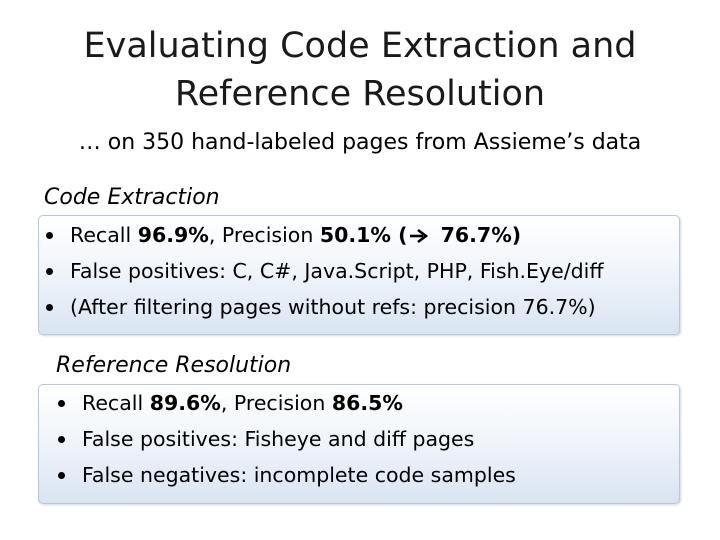 The height and width of the screenshot is (540, 720). What do you see at coordinates (174, 365) in the screenshot?
I see `reference-resolution-heading: Reference Resolution` at bounding box center [174, 365].